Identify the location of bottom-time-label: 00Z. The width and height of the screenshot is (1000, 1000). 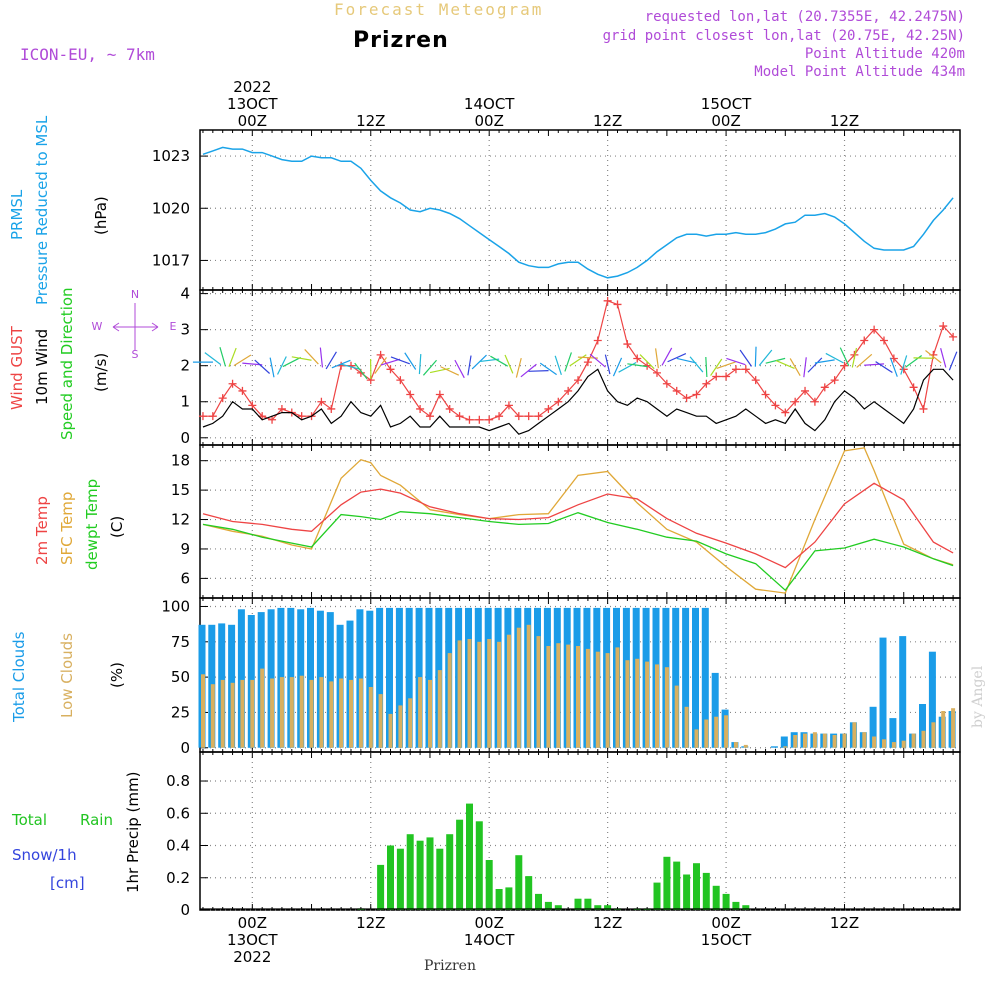
(489, 923).